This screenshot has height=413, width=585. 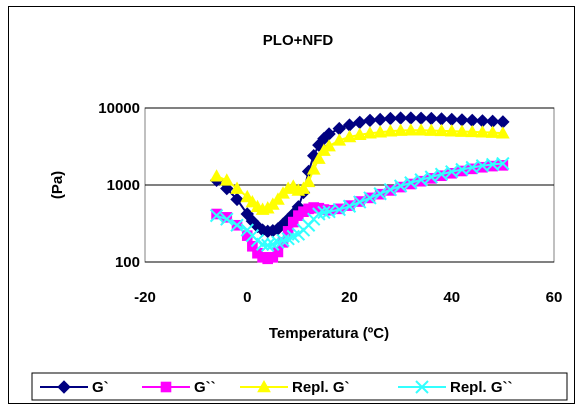 I want to click on legend-label: Repl. G`, so click(x=321, y=387).